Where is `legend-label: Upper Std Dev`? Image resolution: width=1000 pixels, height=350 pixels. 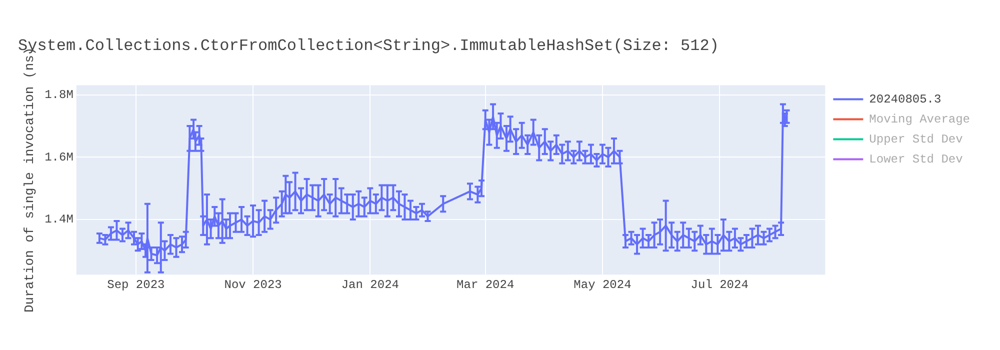
legend-label: Upper Std Dev is located at coordinates (916, 139).